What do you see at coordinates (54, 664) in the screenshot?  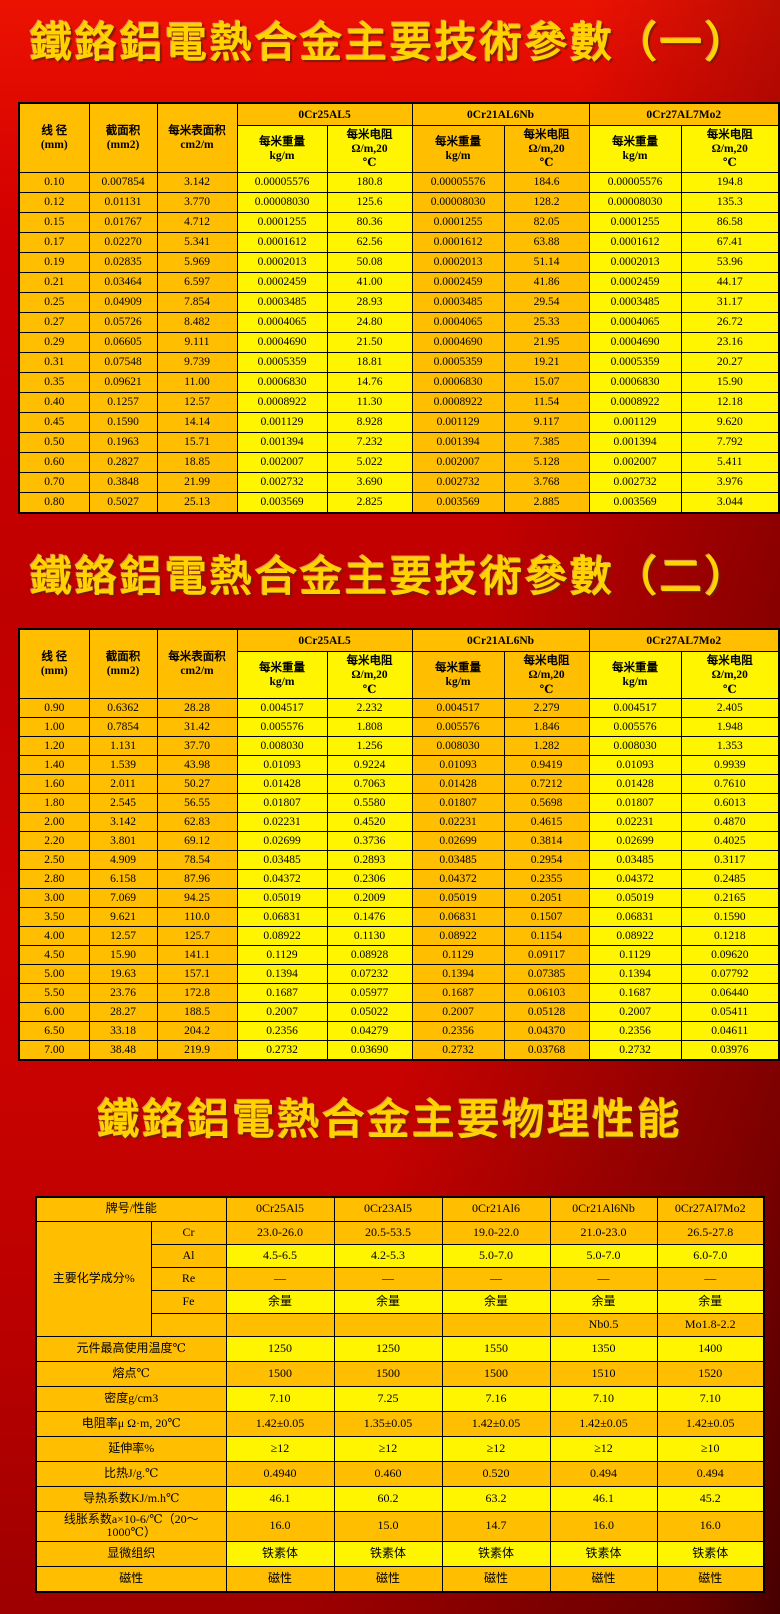 I see `col-header-diameter: 线 径 (mm)` at bounding box center [54, 664].